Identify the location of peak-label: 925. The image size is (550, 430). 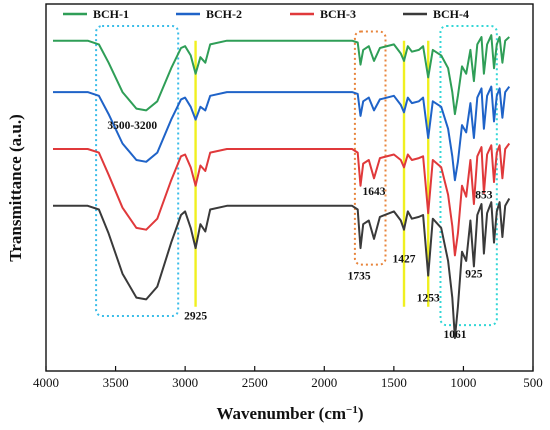
(474, 274).